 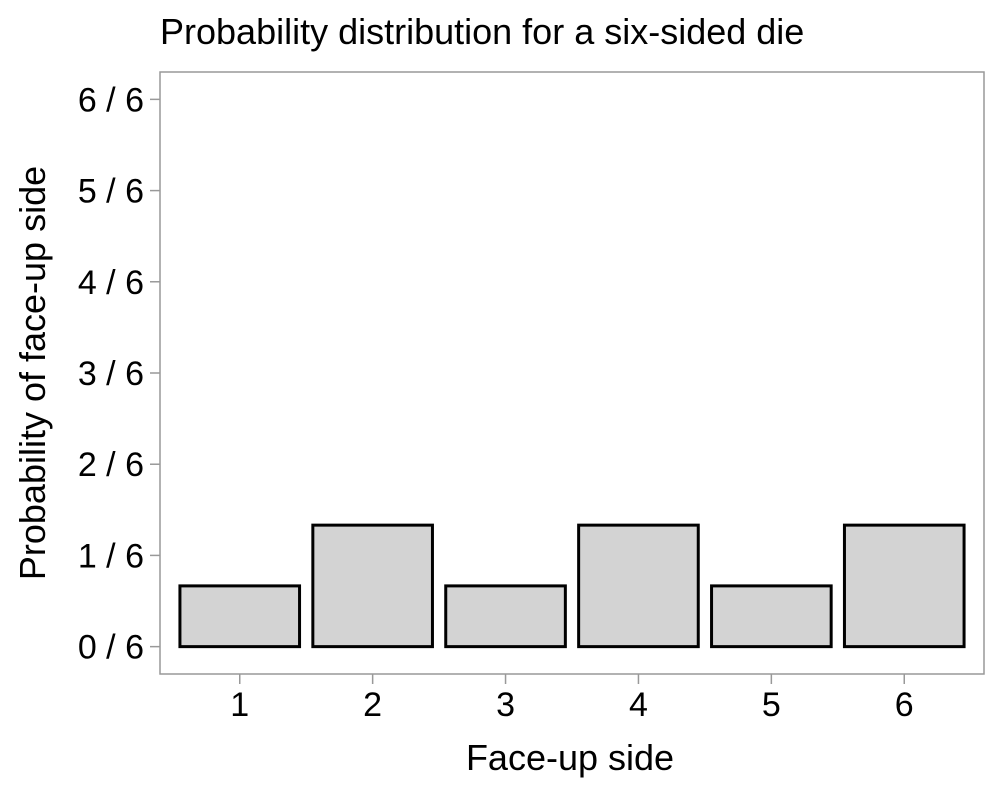 What do you see at coordinates (572, 699) in the screenshot?
I see `x-axis: 1 2 3 4 5 6` at bounding box center [572, 699].